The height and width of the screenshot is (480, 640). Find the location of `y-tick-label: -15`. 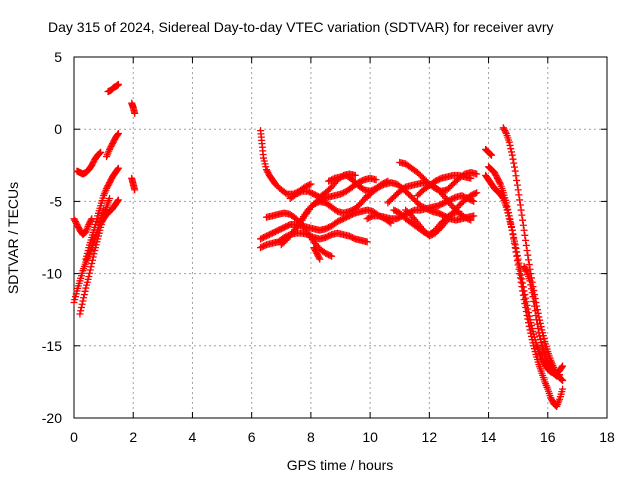

y-tick-label: -15 is located at coordinates (52, 346).